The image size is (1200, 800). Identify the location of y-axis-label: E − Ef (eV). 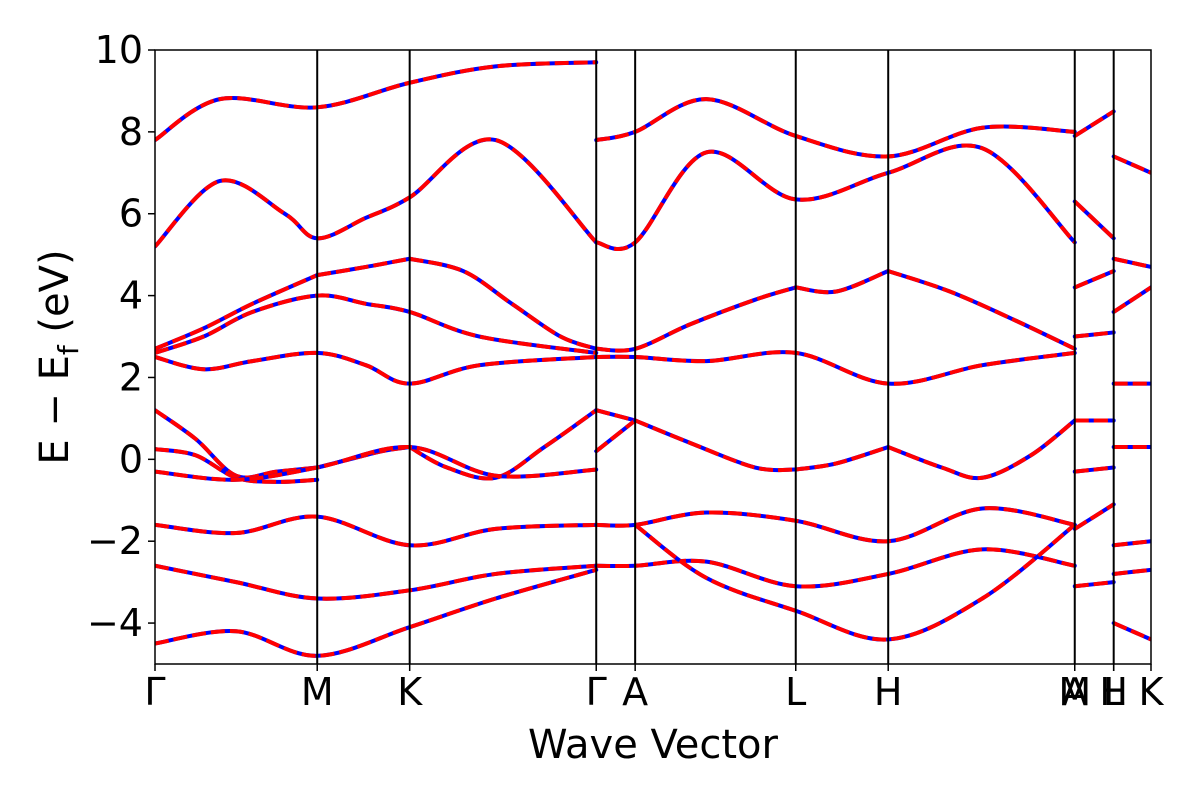
(58, 356).